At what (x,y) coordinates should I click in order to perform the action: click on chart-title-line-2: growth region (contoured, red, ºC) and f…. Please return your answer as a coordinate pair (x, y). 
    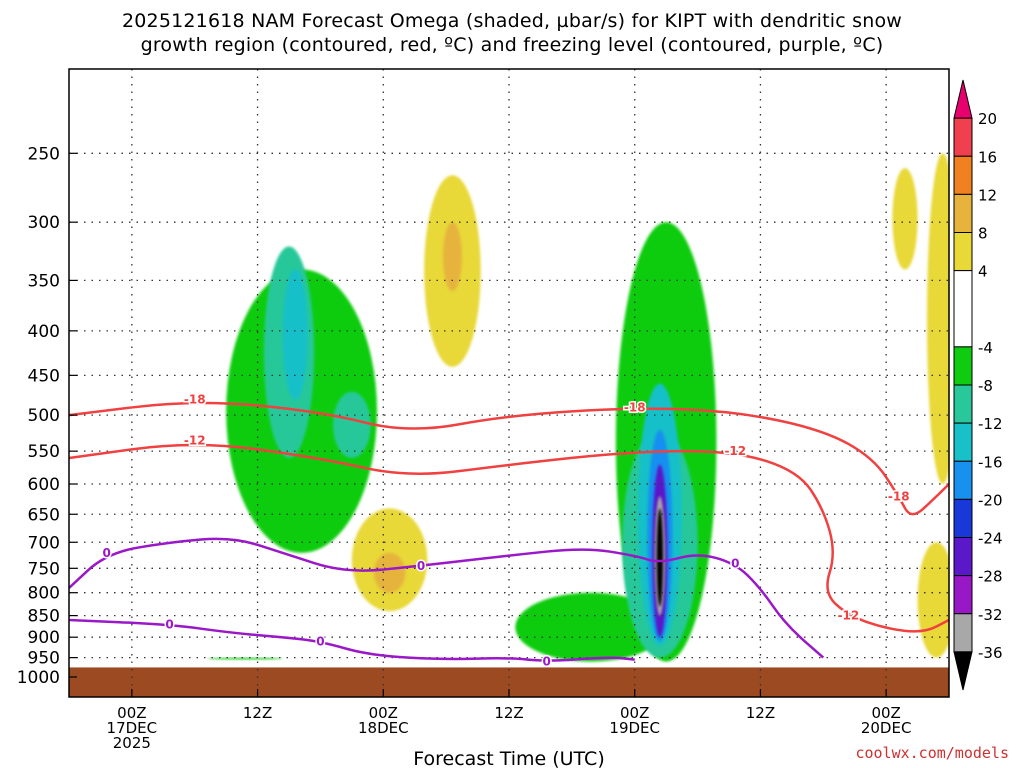
    Looking at the image, I should click on (512, 45).